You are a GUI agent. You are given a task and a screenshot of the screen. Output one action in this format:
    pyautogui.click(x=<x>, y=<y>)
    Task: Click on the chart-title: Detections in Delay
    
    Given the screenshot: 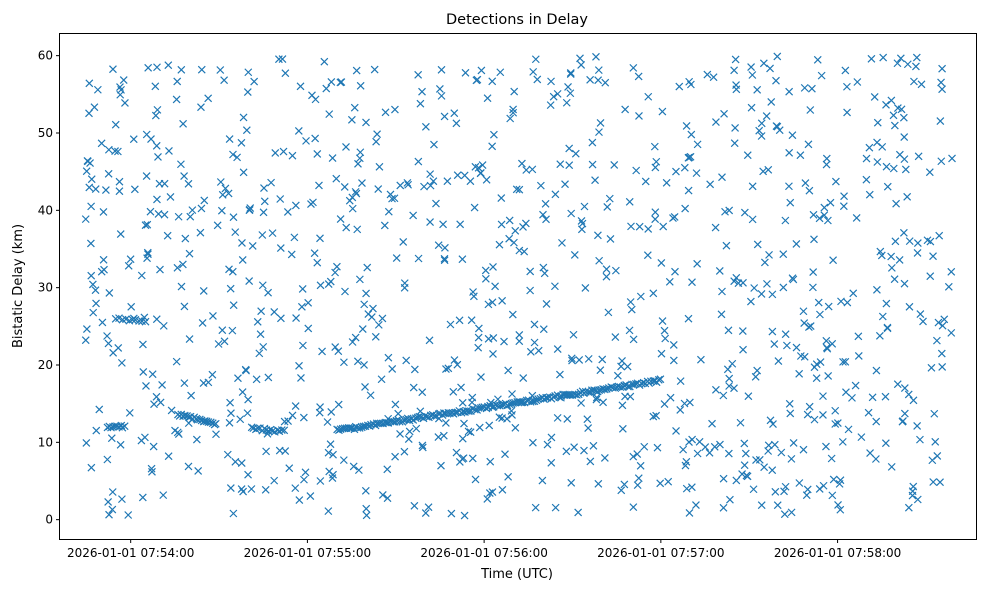 What is the action you would take?
    pyautogui.click(x=517, y=20)
    